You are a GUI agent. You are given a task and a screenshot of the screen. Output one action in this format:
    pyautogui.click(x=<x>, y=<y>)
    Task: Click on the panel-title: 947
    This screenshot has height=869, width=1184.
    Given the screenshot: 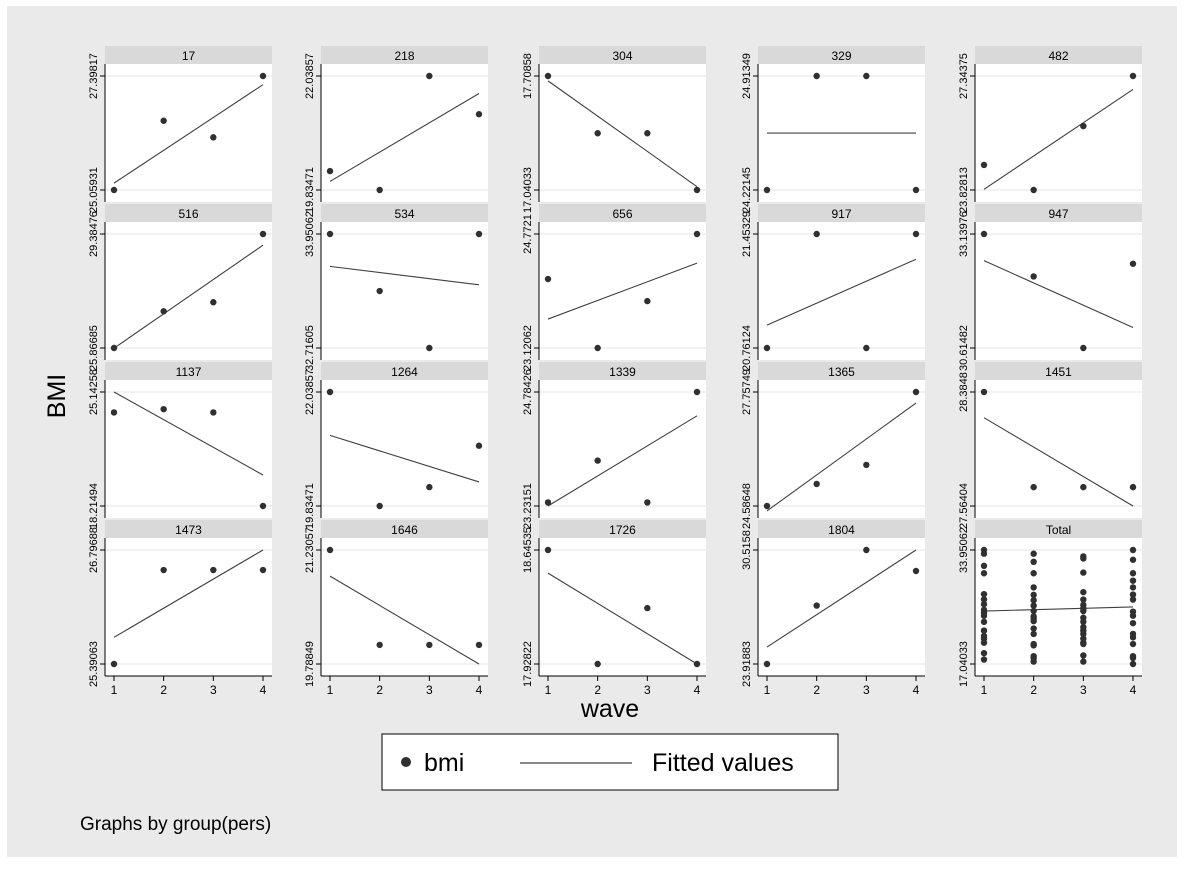 What is the action you would take?
    pyautogui.click(x=1058, y=214)
    